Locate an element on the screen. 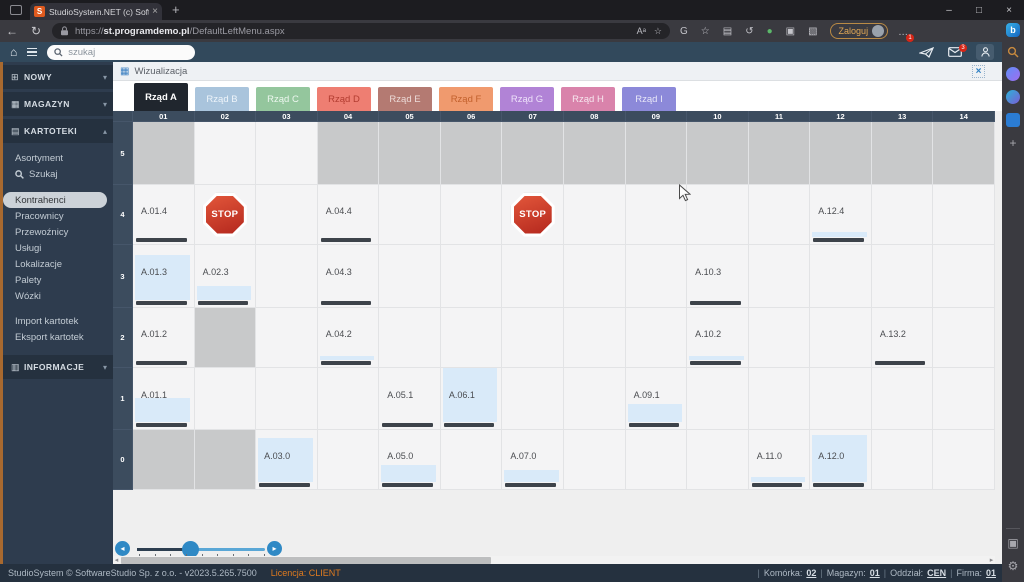  home-icon: ⌂ is located at coordinates (14, 52).